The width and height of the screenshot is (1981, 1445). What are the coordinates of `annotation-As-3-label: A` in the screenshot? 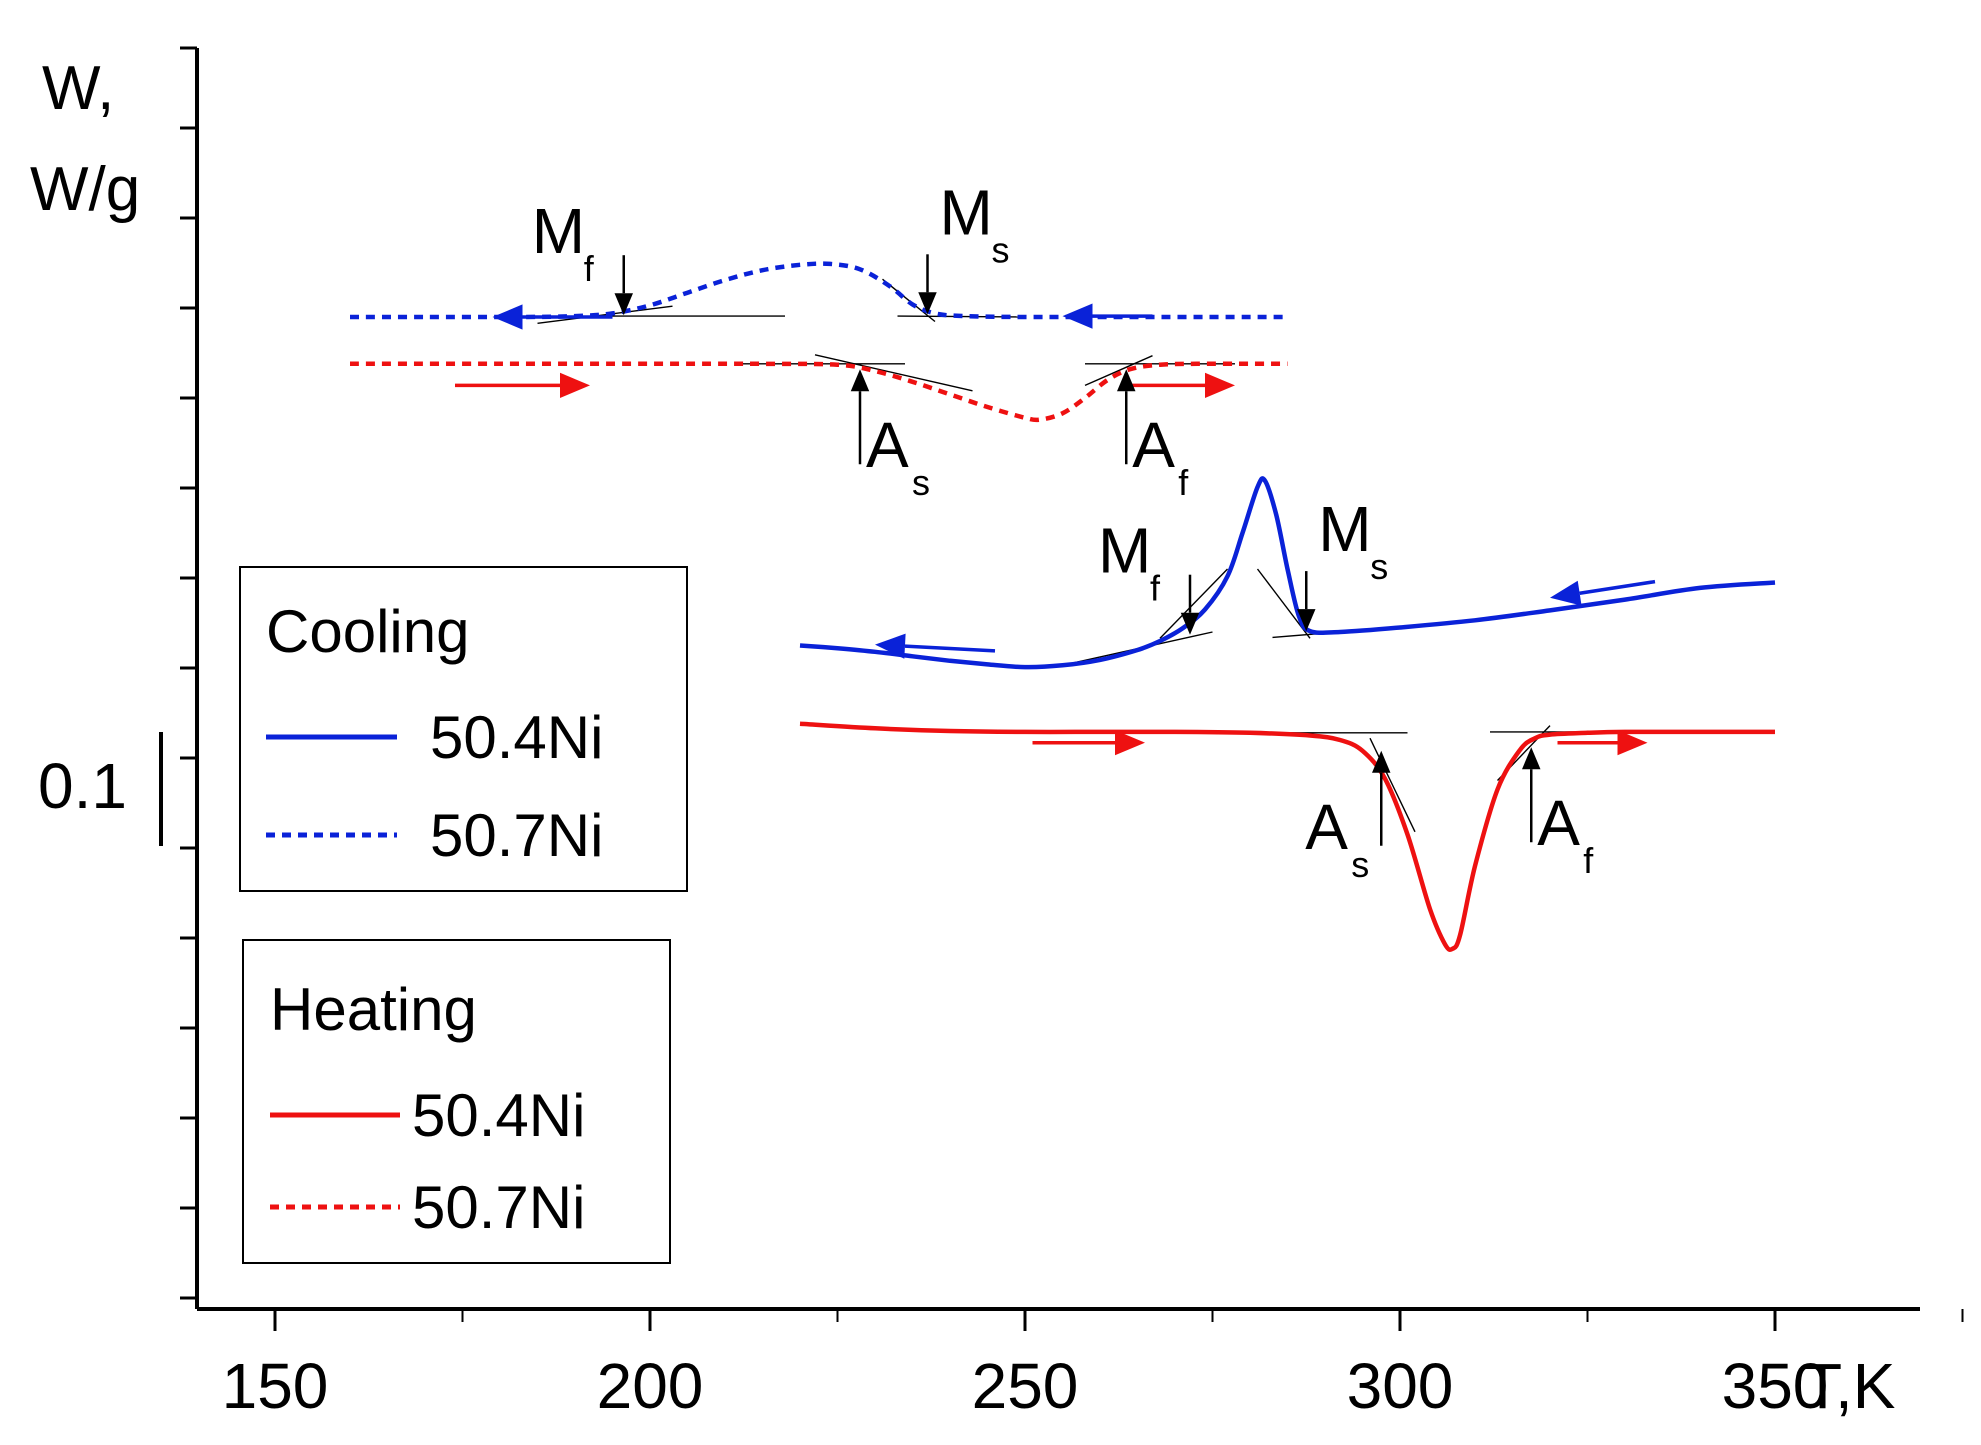 It's located at (887, 445).